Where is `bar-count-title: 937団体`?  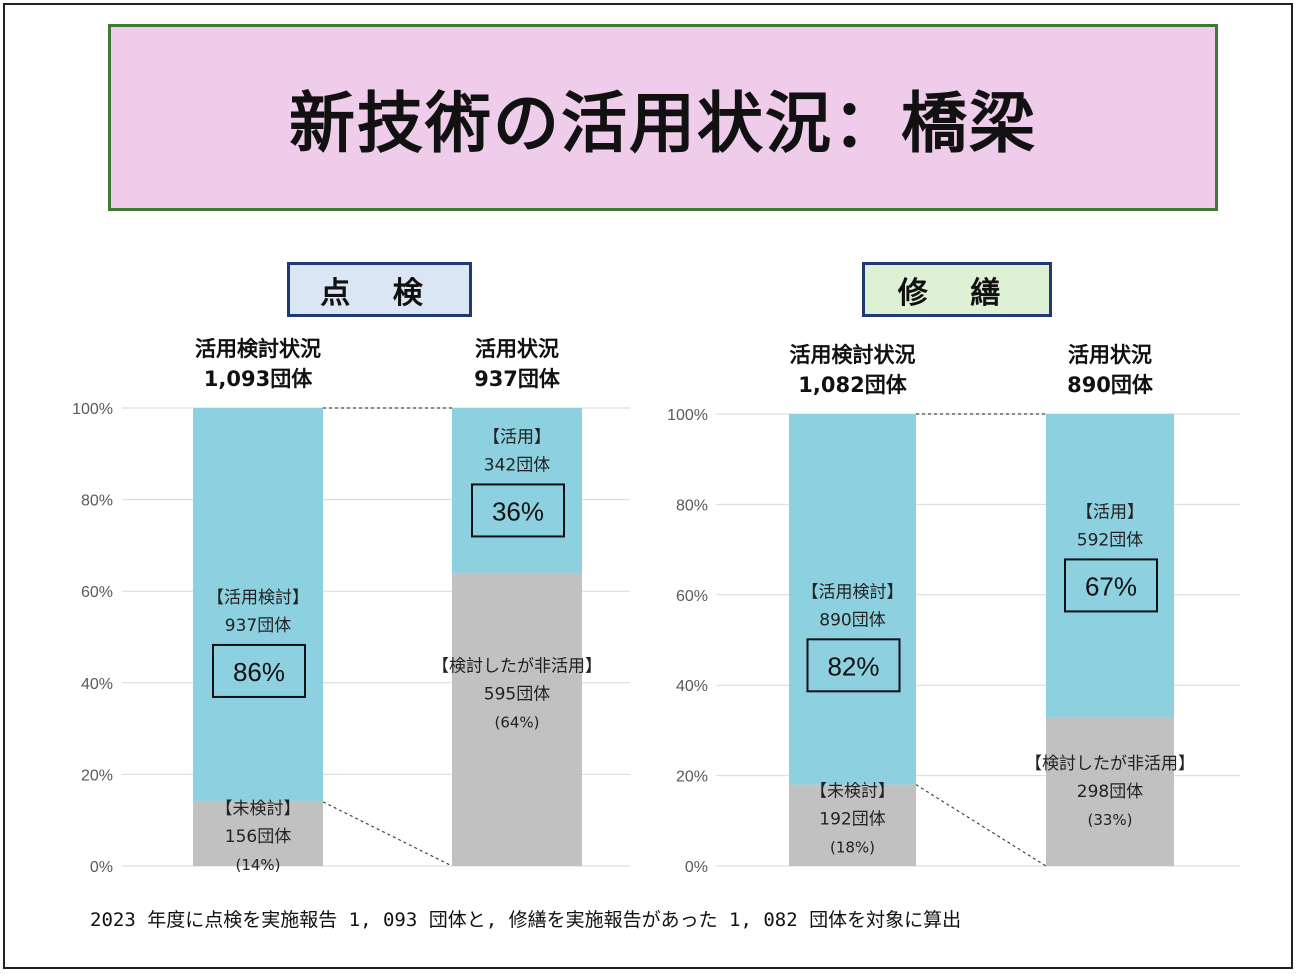 bar-count-title: 937団体 is located at coordinates (517, 379).